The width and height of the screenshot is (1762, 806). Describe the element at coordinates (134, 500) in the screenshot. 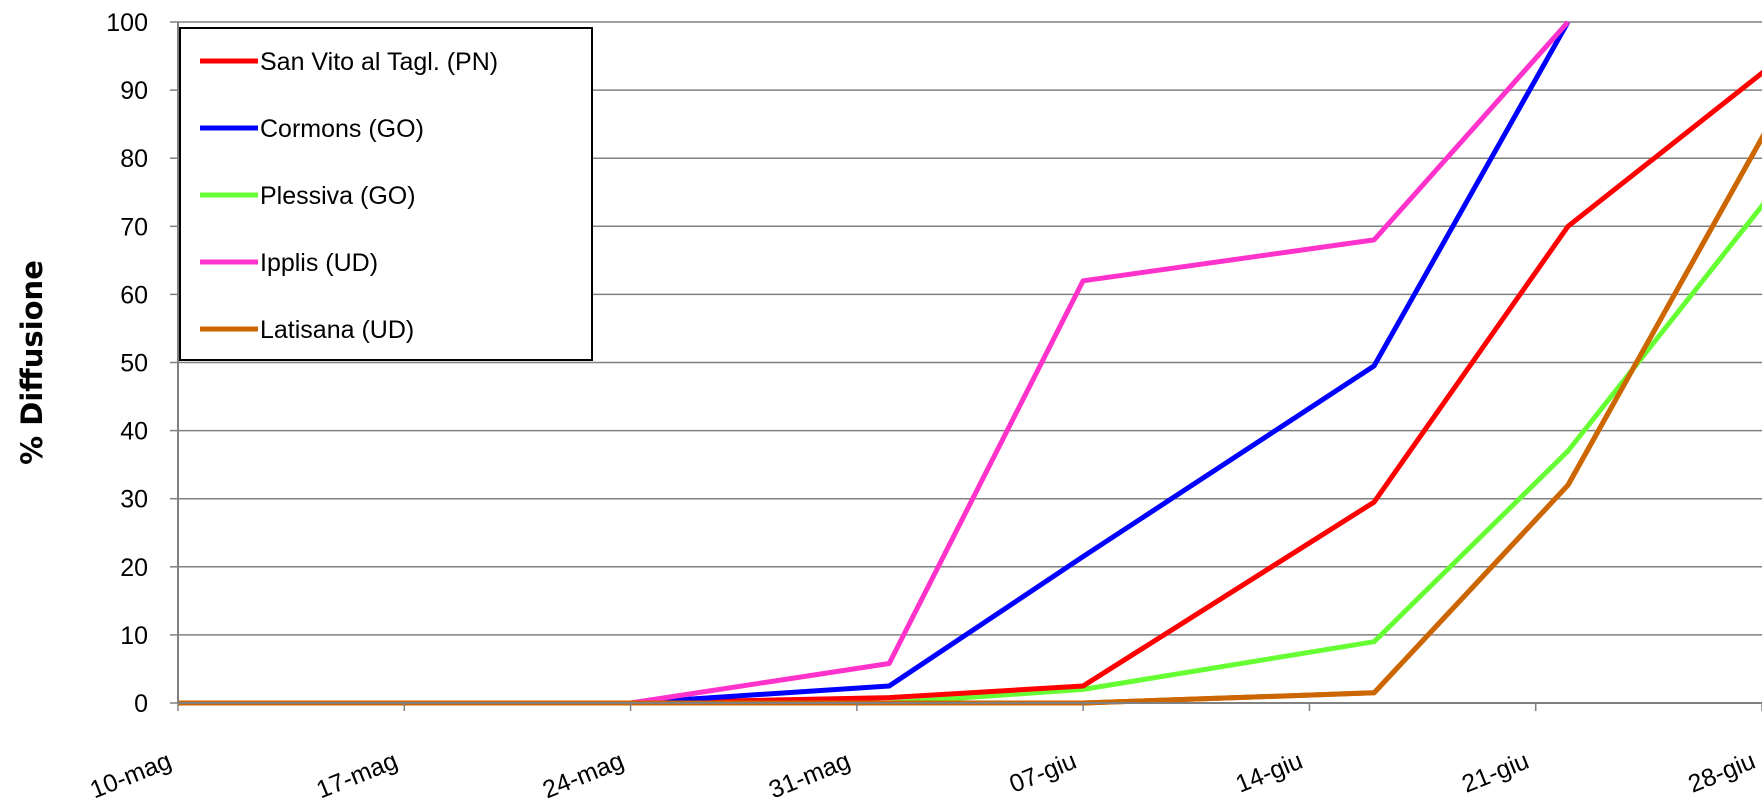

I see `y-tick-label: 30` at that location.